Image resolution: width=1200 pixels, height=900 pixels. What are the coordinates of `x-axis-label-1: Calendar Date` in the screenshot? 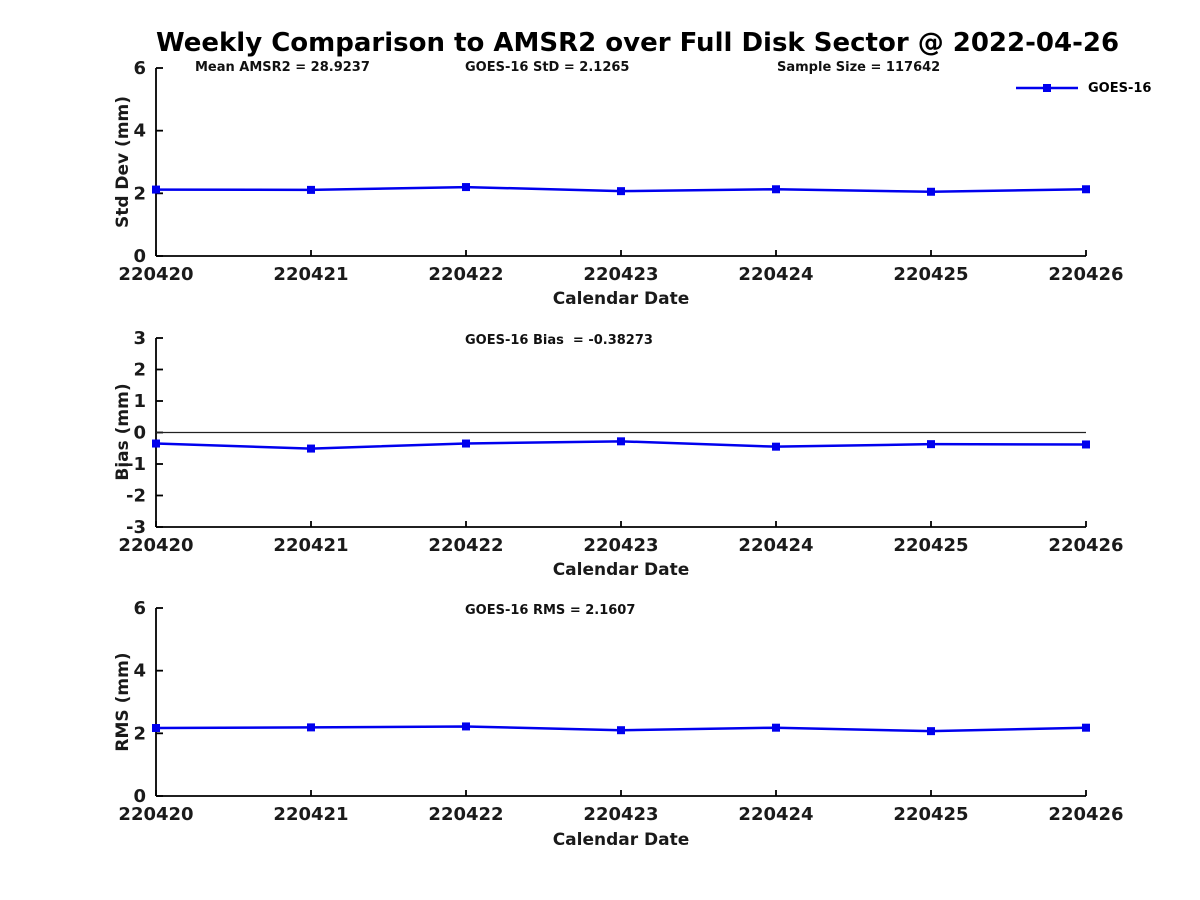 It's located at (621, 299).